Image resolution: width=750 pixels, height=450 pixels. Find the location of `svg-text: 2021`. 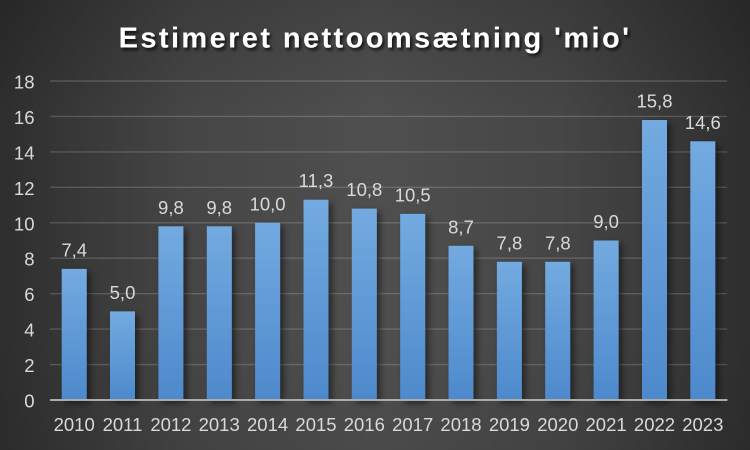

svg-text: 2021 is located at coordinates (606, 424).